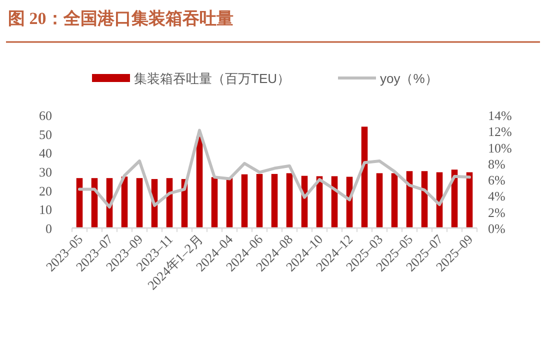 The height and width of the screenshot is (364, 546). Describe the element at coordinates (497, 180) in the screenshot. I see `y2-tick-label: 6%` at that location.